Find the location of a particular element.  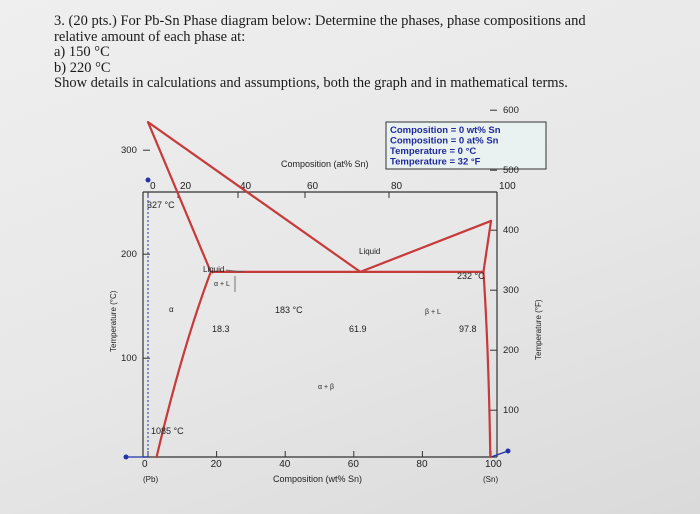

alpha-solidus-line is located at coordinates (179, 197).